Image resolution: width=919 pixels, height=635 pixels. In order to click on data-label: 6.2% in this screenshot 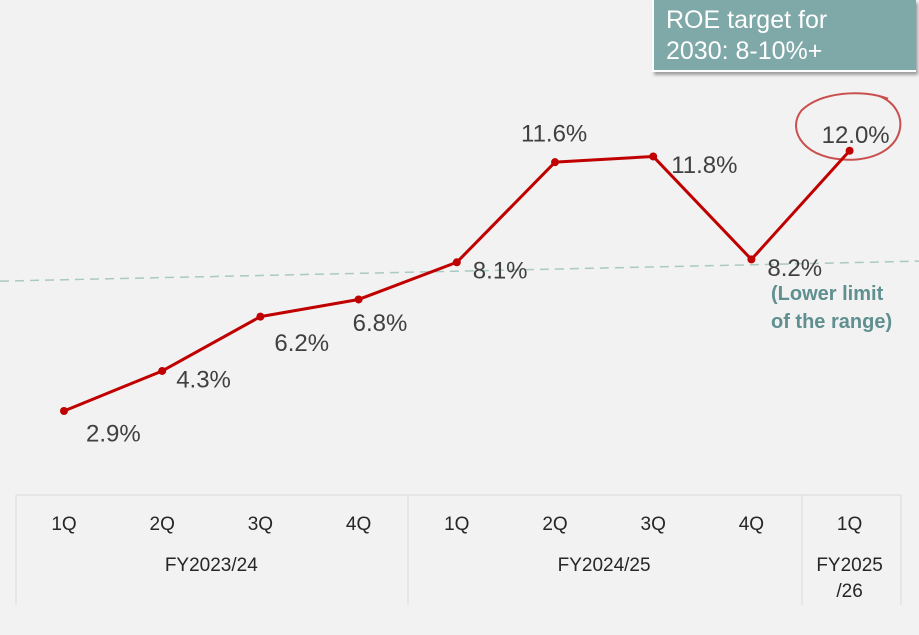, I will do `click(301, 343)`.